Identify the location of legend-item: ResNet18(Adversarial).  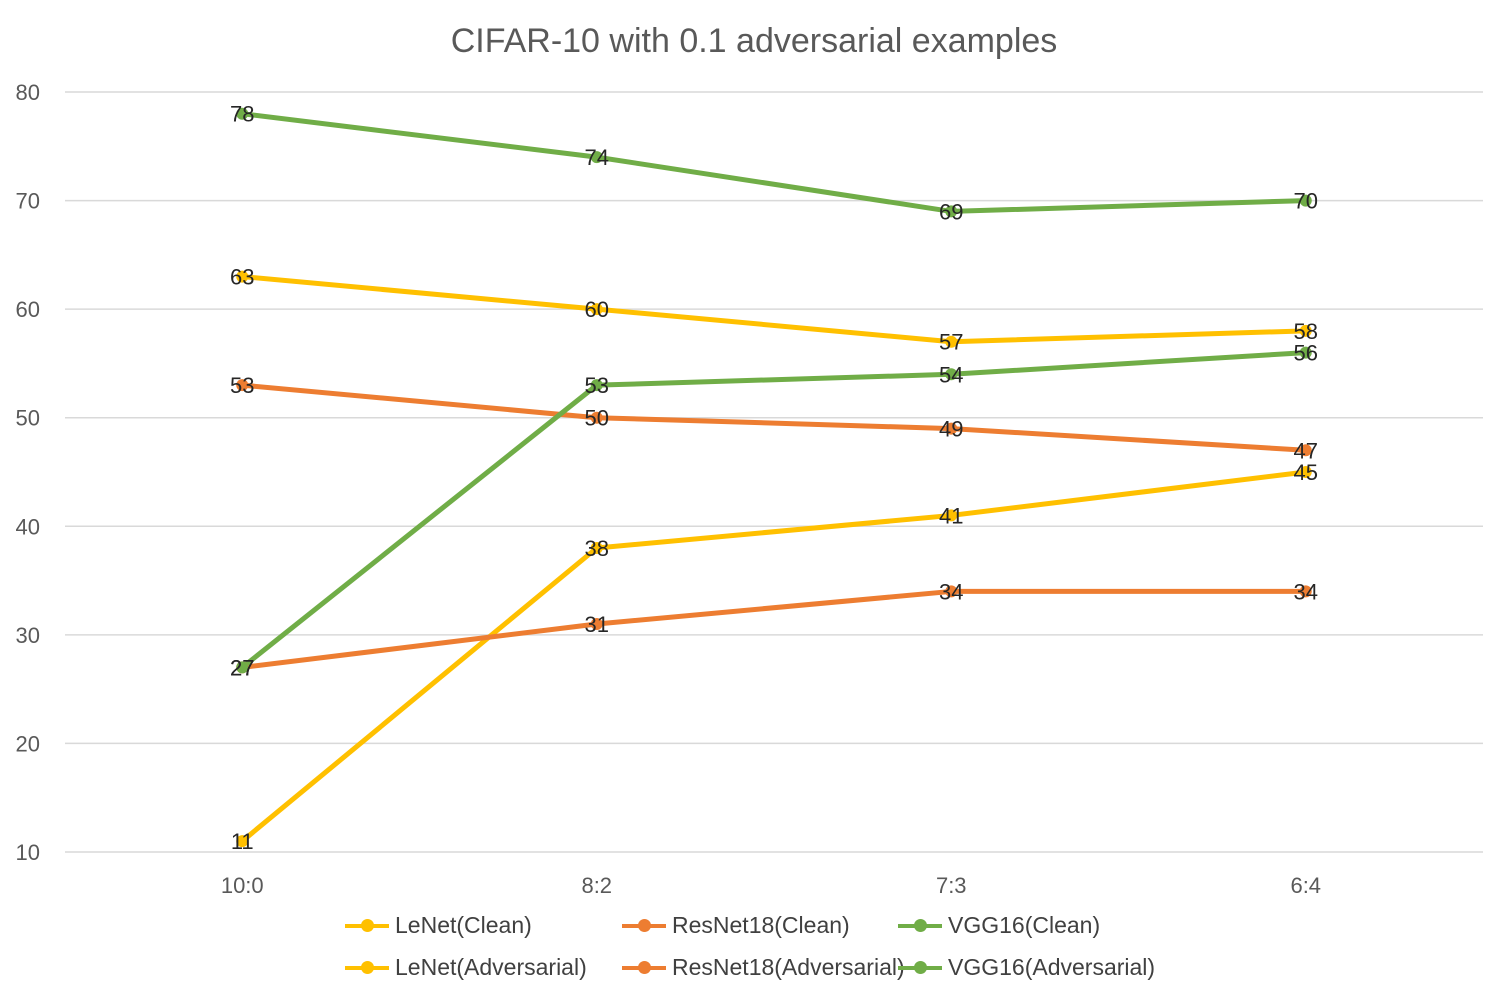
(763, 967).